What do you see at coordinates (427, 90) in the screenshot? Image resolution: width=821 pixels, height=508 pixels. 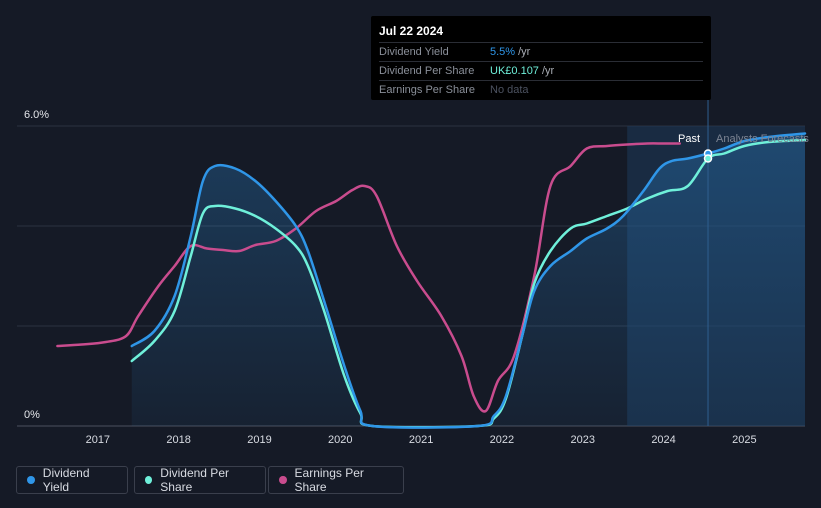 I see `tooltip-label: Earnings Per Share` at bounding box center [427, 90].